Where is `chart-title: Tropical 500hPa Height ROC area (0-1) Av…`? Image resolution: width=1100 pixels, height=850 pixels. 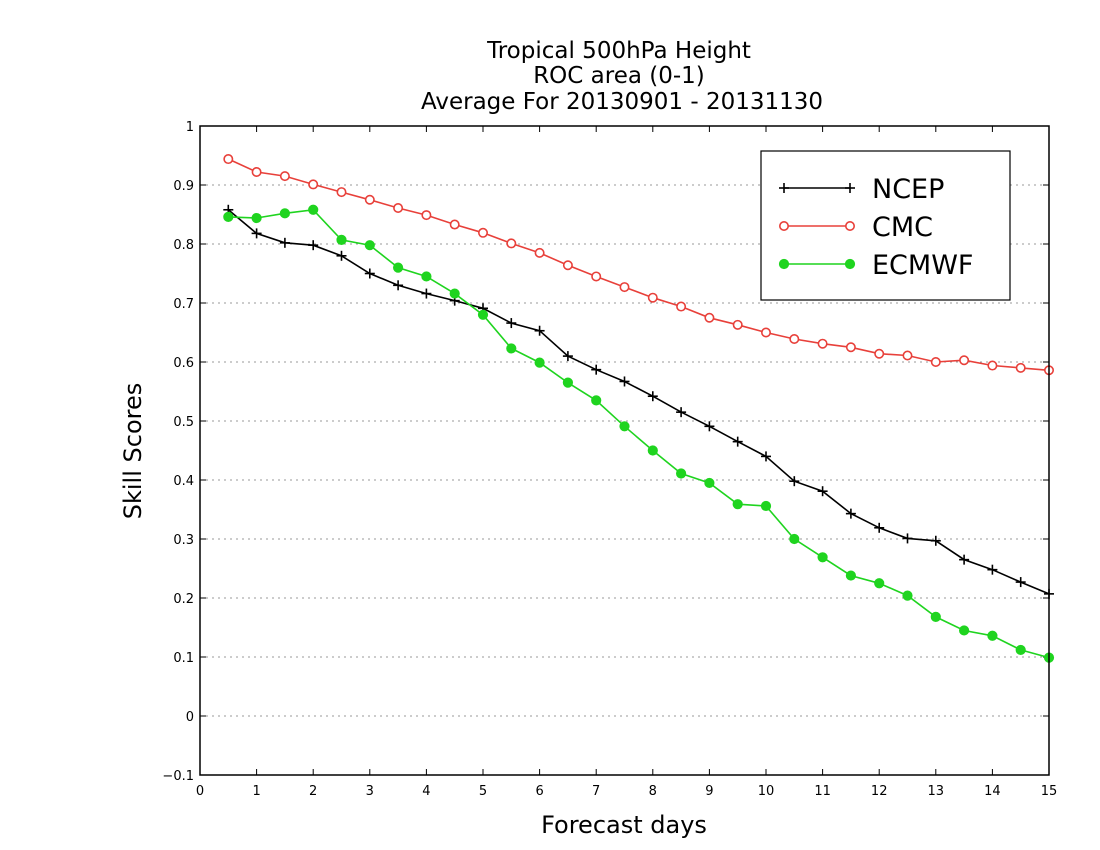 chart-title: Tropical 500hPa Height ROC area (0-1) Av… is located at coordinates (622, 76).